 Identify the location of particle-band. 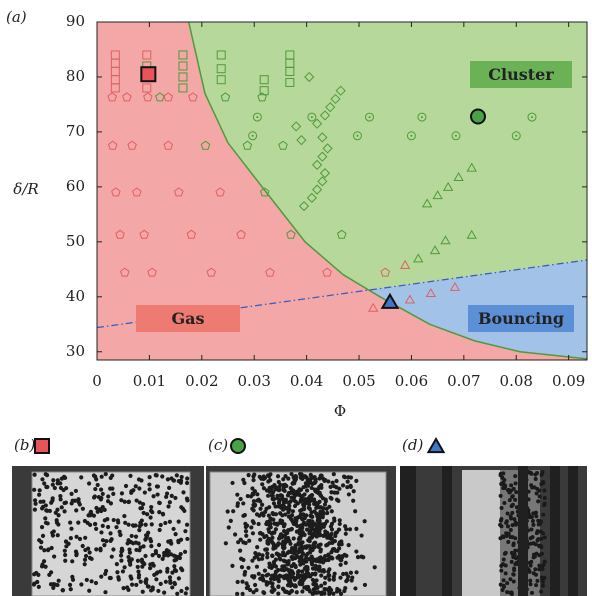
(405, 531).